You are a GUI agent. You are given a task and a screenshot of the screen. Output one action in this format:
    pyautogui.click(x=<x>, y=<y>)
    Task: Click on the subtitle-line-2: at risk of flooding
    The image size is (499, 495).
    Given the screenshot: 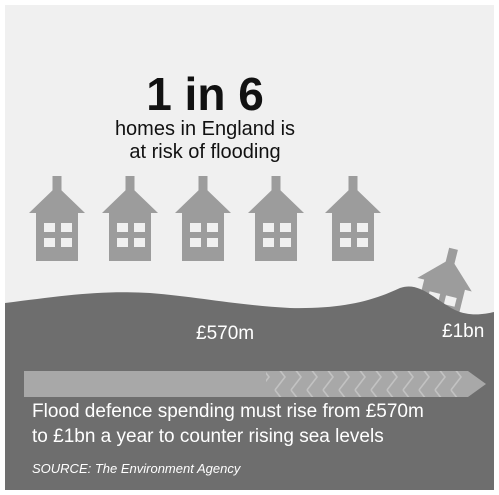 What is the action you would take?
    pyautogui.click(x=205, y=152)
    